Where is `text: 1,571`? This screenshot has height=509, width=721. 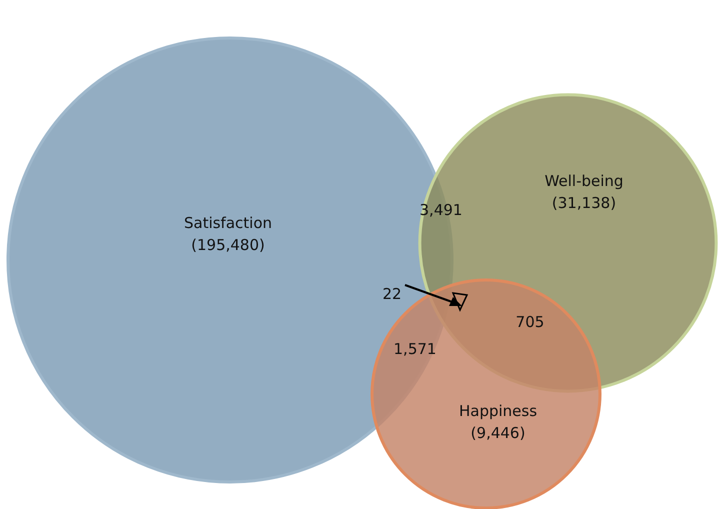
text: 1,571 is located at coordinates (415, 349).